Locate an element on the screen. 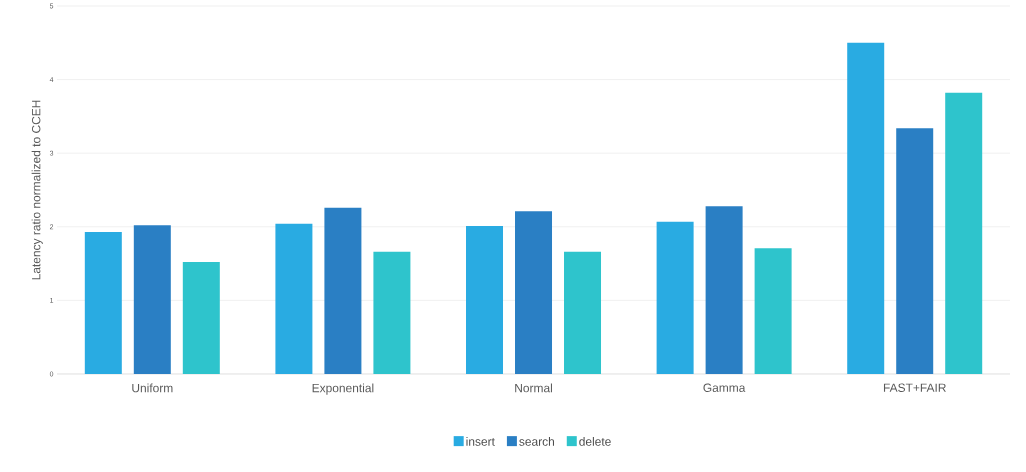 The width and height of the screenshot is (1026, 472). x-tick-label: Normal is located at coordinates (533, 388).